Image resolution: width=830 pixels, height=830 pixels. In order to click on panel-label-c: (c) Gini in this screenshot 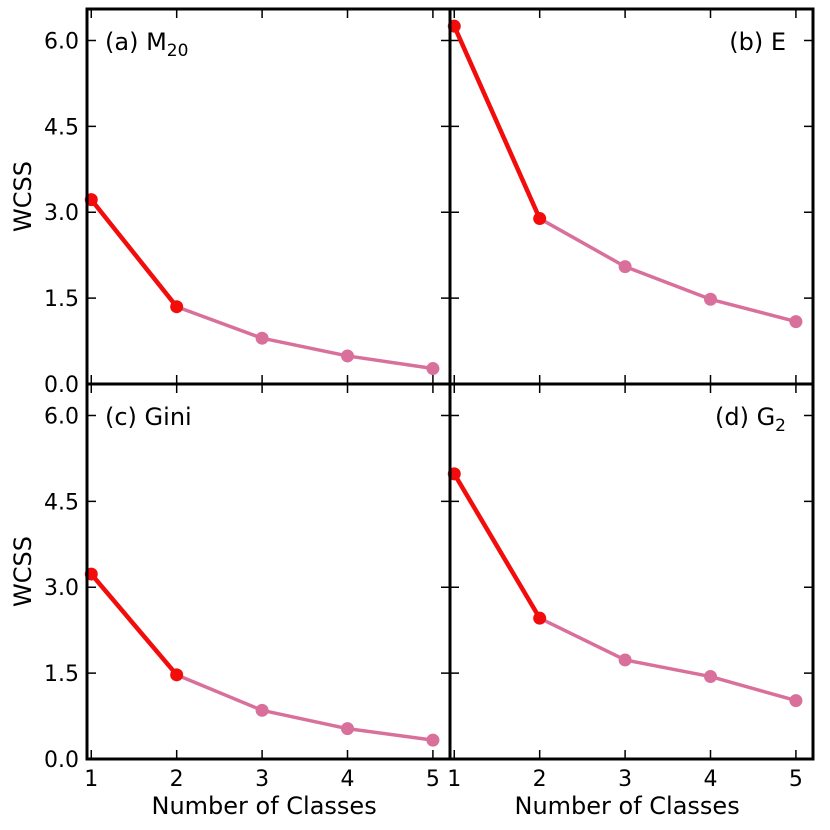, I will do `click(148, 417)`.